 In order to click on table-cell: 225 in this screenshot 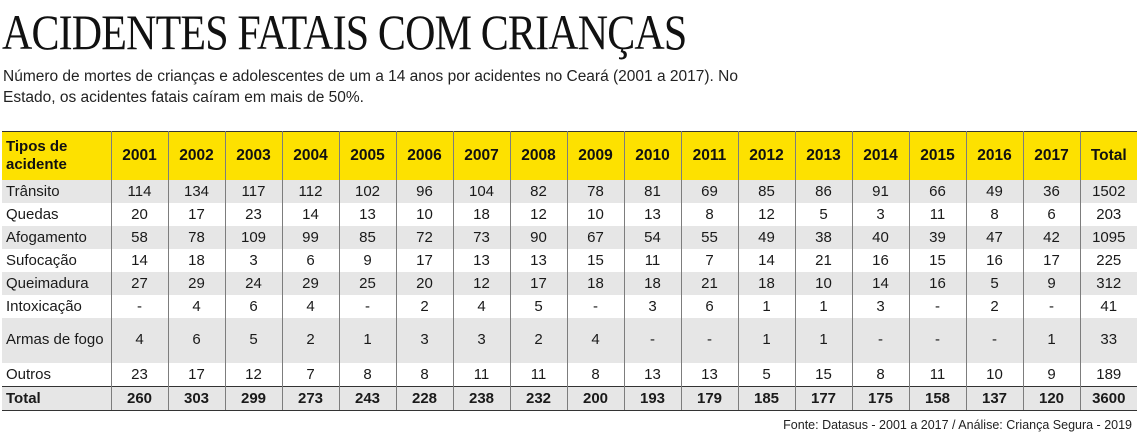, I will do `click(1109, 260)`.